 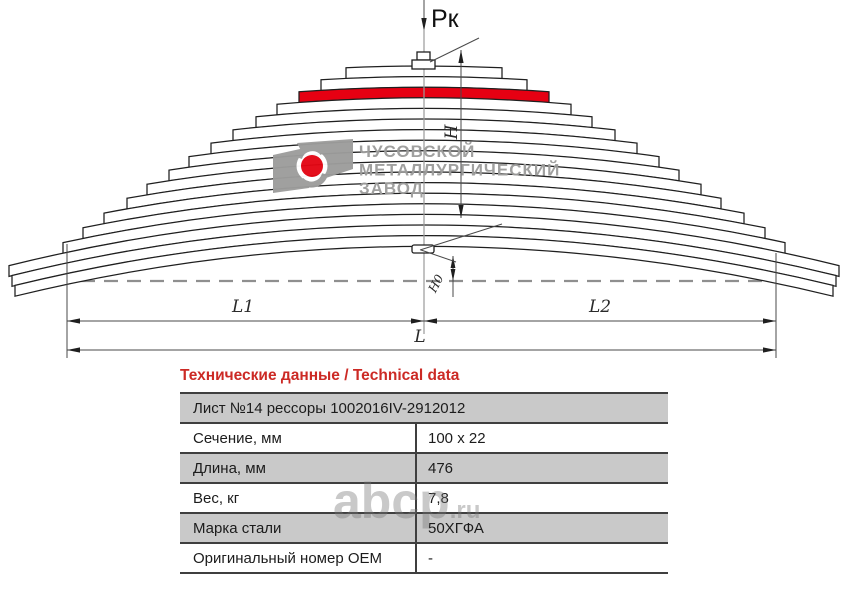 What do you see at coordinates (242, 307) in the screenshot?
I see `dim-l1-label: L1` at bounding box center [242, 307].